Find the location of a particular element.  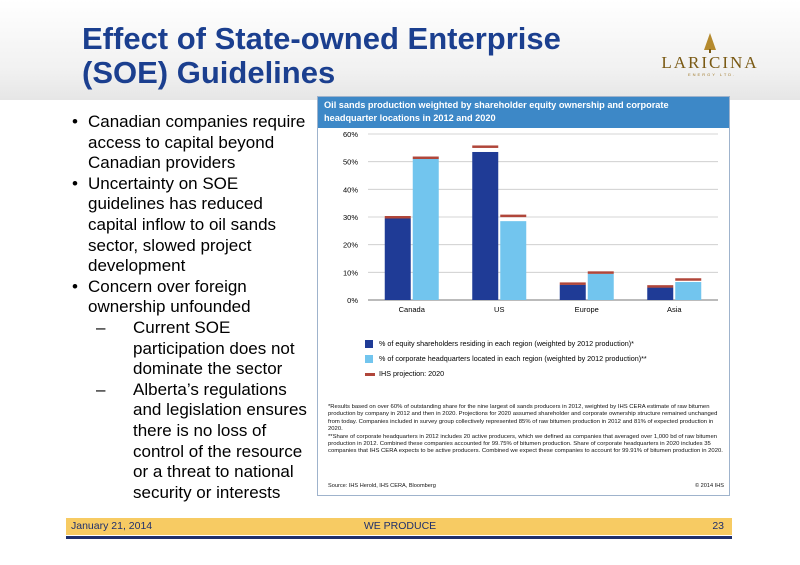

footer-date: January 21, 2014 is located at coordinates (112, 526).